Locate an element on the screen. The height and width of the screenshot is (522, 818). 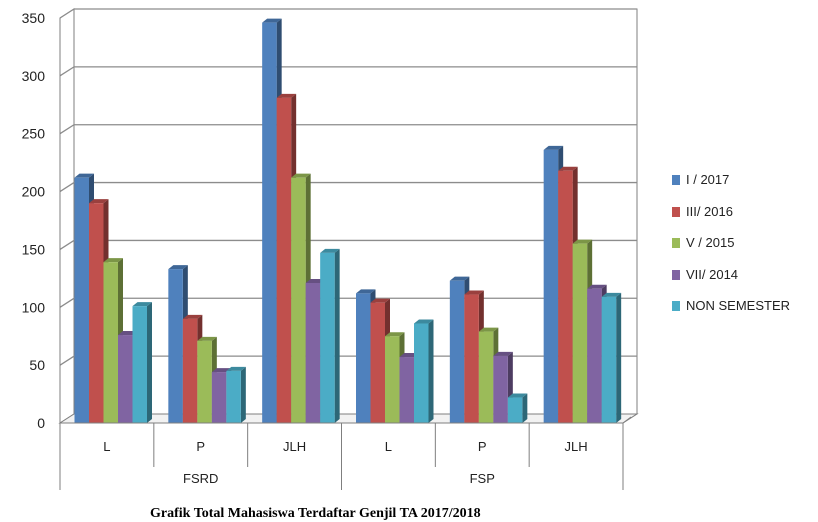
y-tick-label: 50 is located at coordinates (37, 365).